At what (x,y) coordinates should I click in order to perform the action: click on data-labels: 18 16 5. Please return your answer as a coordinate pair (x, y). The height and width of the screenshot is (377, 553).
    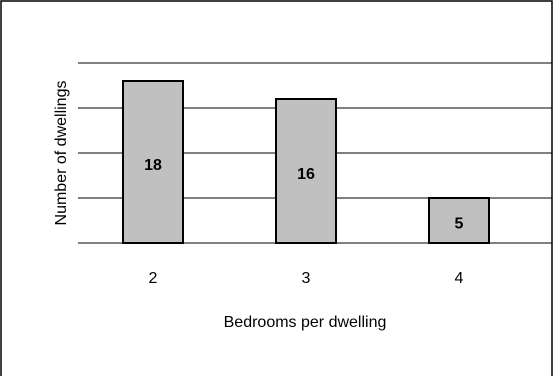
    Looking at the image, I should click on (303, 195).